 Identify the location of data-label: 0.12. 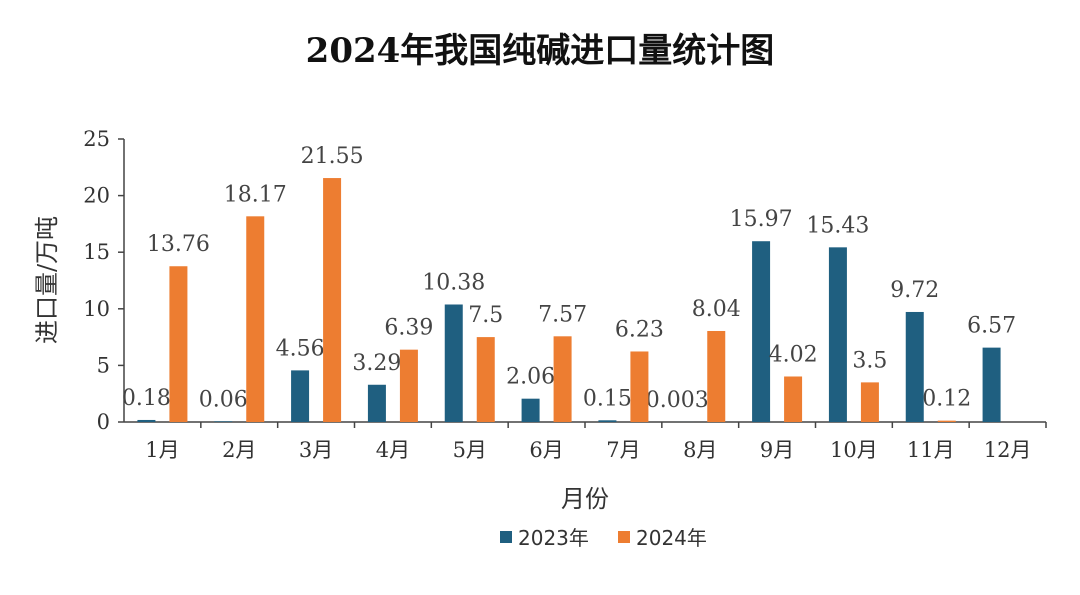
(946, 399).